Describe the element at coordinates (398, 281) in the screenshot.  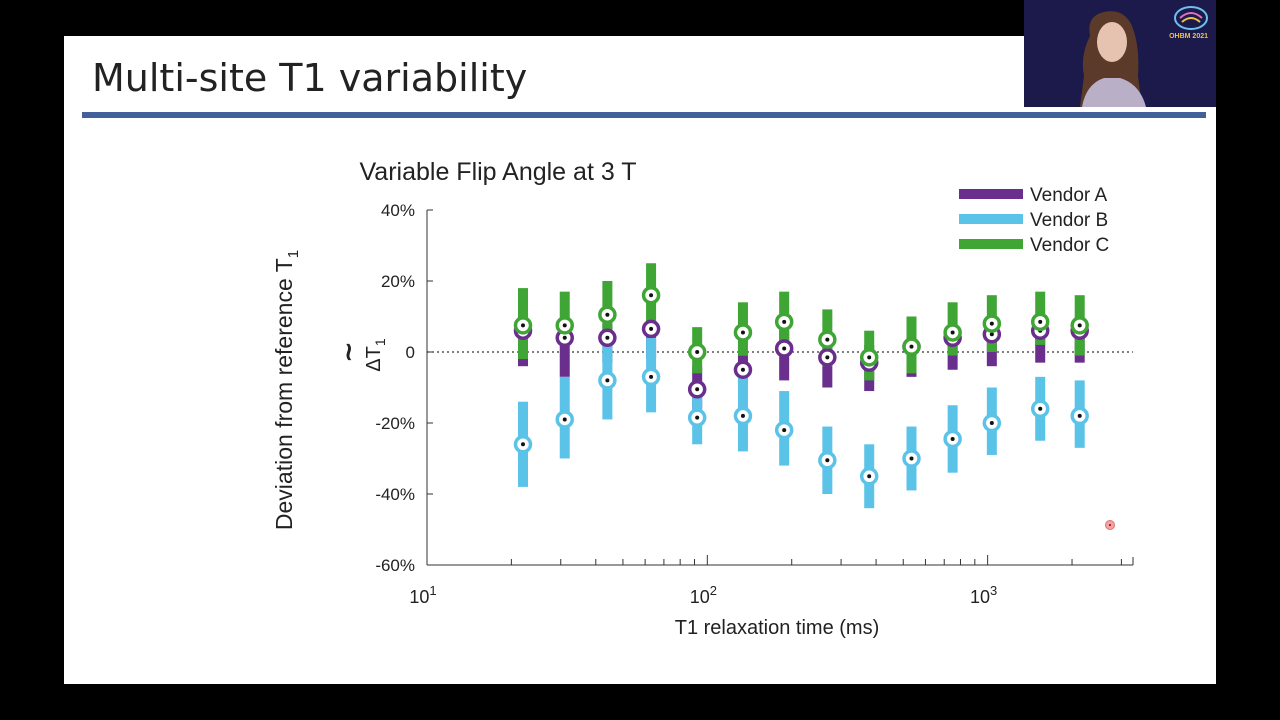
I see `y-tick-label: 20%` at that location.